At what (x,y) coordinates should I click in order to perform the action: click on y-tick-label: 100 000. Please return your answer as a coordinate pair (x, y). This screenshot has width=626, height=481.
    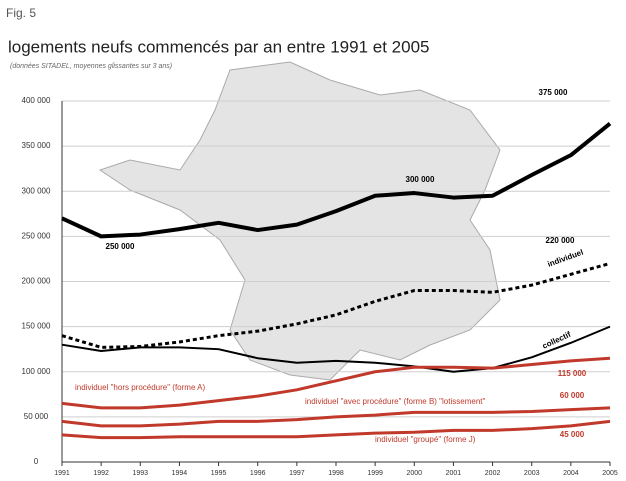
    Looking at the image, I should click on (36, 371).